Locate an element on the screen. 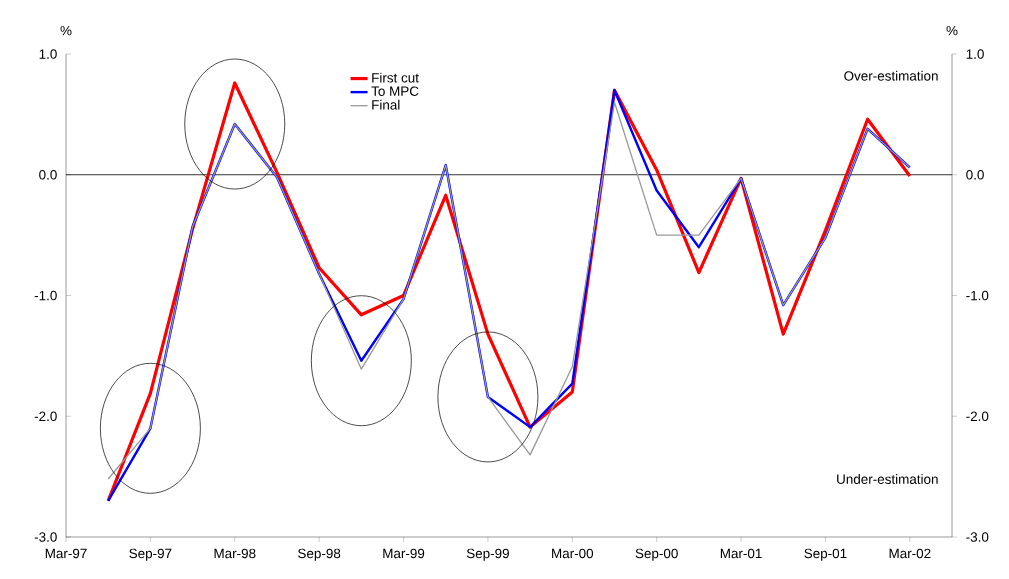 This screenshot has width=1009, height=579. y-tick-label: -1.0 is located at coordinates (45, 295).